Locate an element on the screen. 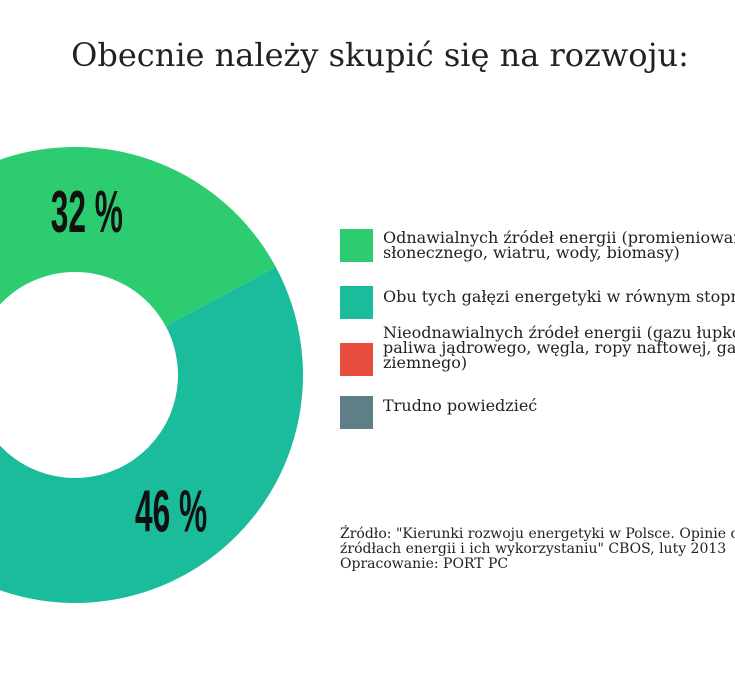  donut-slice is located at coordinates (138, 237).